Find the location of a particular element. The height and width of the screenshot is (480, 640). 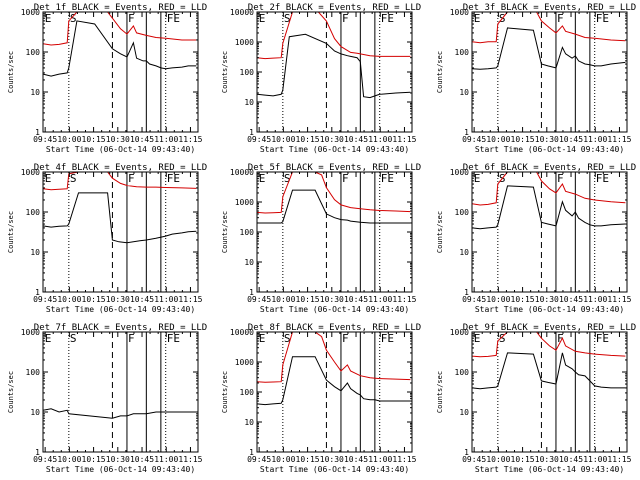

y-tick-label: 1 is located at coordinates (251, 452).